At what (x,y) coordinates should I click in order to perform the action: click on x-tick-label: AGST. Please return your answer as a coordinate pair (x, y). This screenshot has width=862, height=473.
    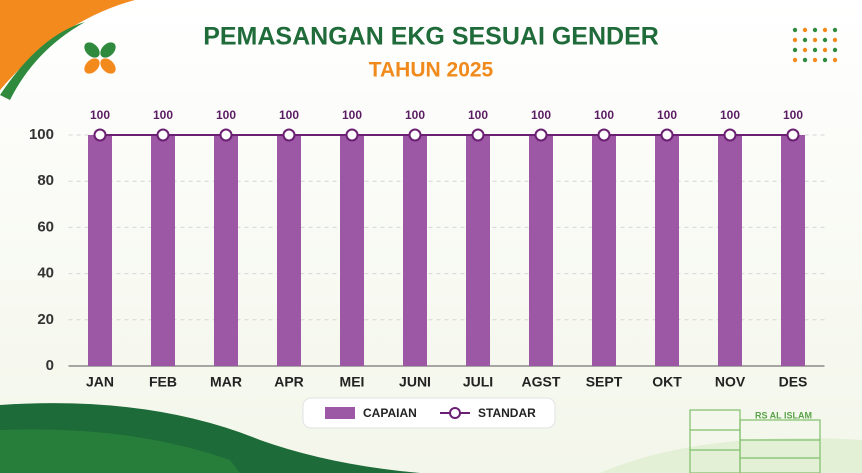
    Looking at the image, I should click on (541, 382).